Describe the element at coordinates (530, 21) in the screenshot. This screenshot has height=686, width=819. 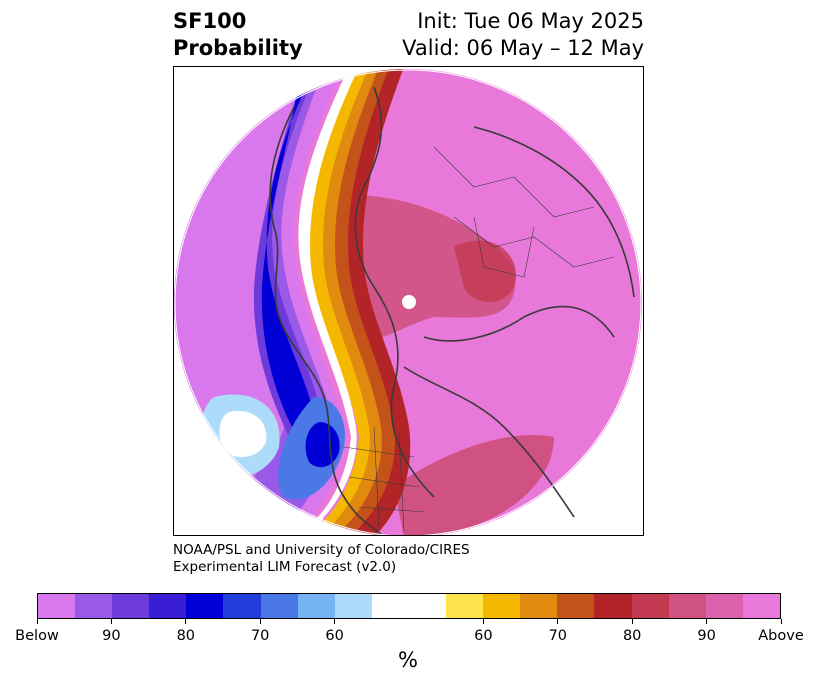
I see `init-date: Init: Tue 06 May 2025` at that location.